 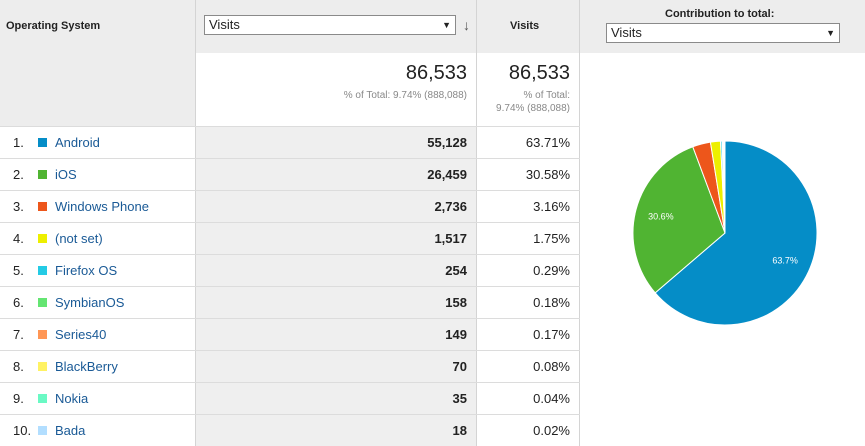 I want to click on os-link: Windows Phone, so click(x=102, y=206).